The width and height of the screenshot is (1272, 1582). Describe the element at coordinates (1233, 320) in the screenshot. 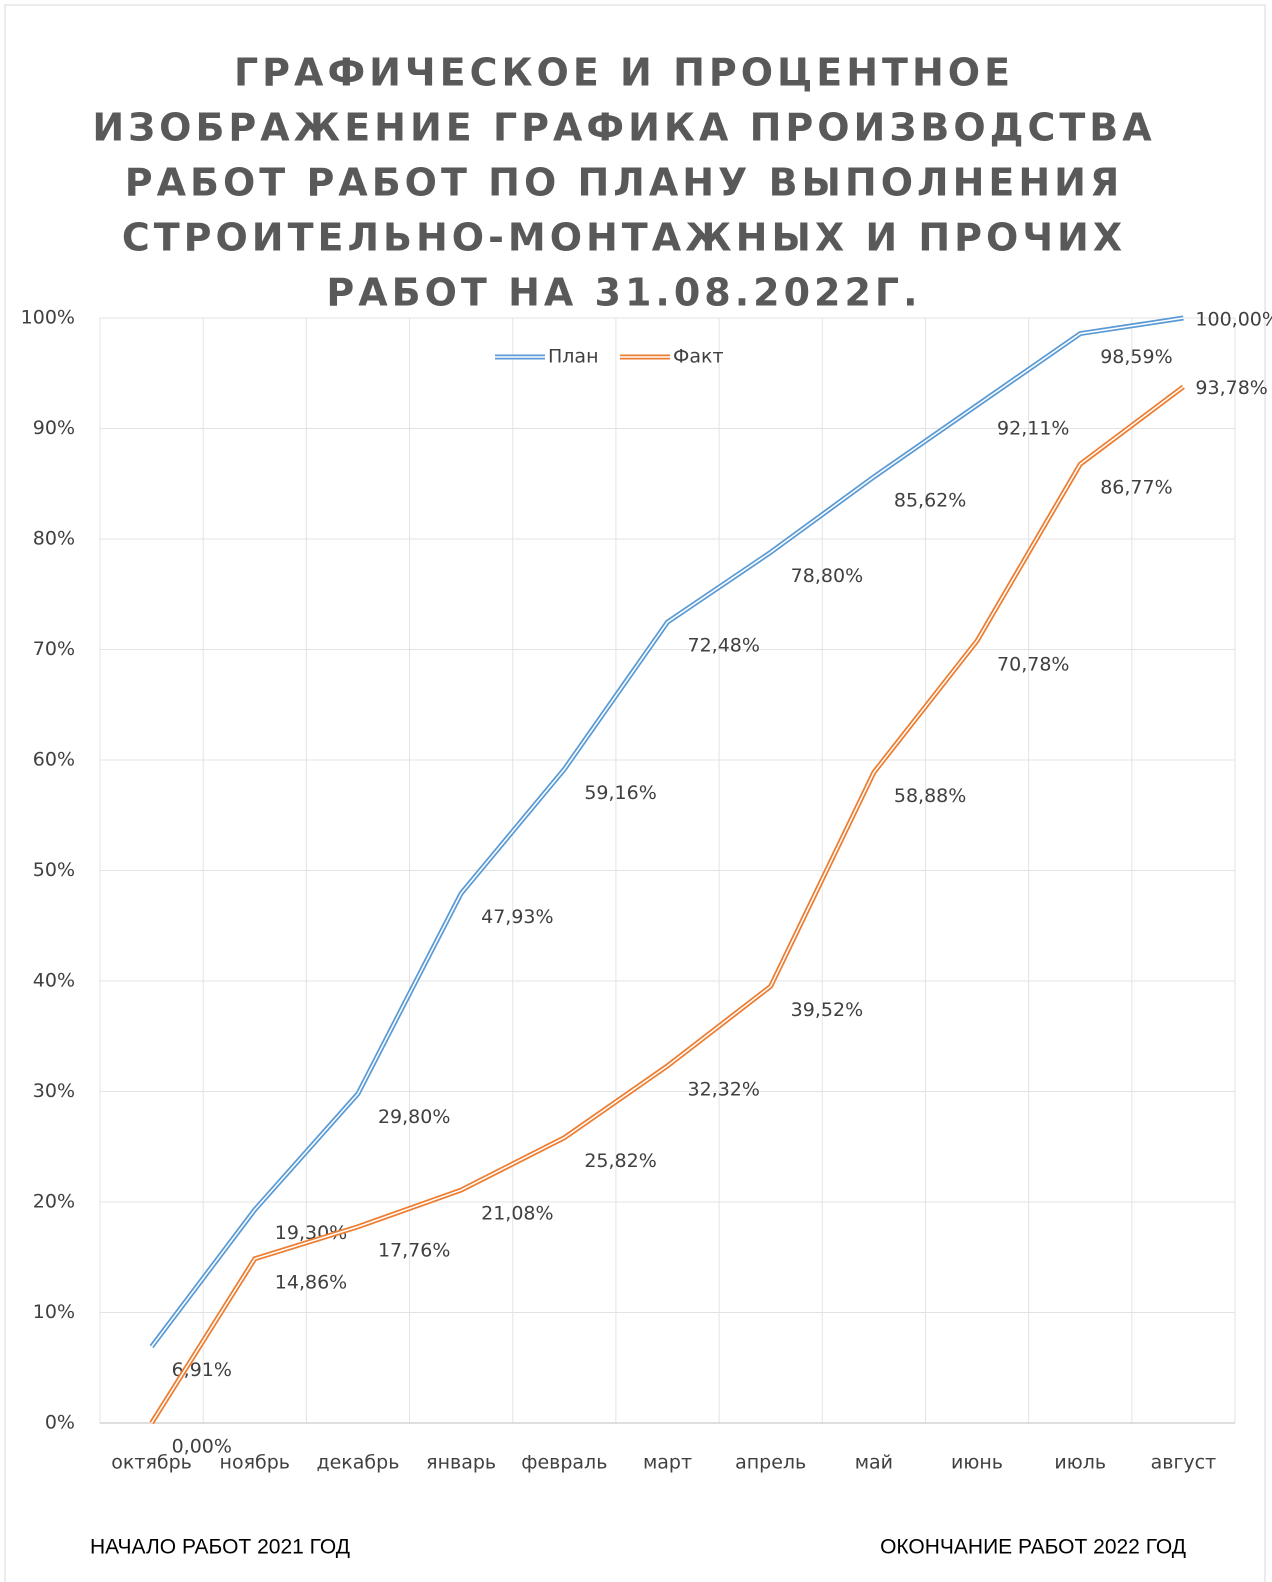

I see `data-label: 100,00%` at that location.